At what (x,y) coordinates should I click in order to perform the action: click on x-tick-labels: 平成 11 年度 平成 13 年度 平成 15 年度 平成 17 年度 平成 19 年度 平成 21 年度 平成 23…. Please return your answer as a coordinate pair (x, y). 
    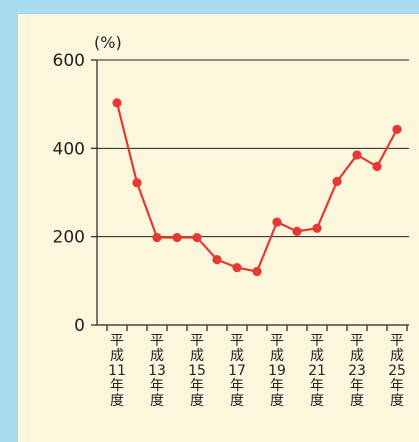
    Looking at the image, I should click on (257, 371).